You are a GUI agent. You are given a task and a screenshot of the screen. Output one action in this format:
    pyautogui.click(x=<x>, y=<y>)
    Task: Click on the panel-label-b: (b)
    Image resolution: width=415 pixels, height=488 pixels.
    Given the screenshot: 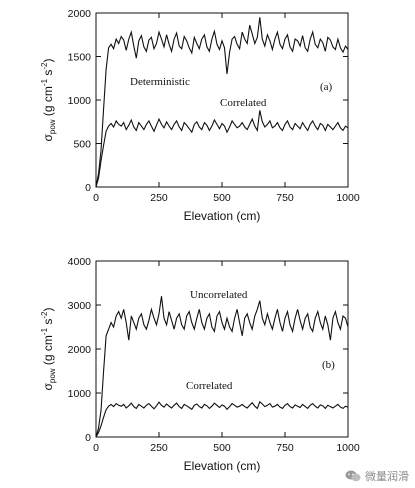 What is the action you would take?
    pyautogui.click(x=328, y=365)
    